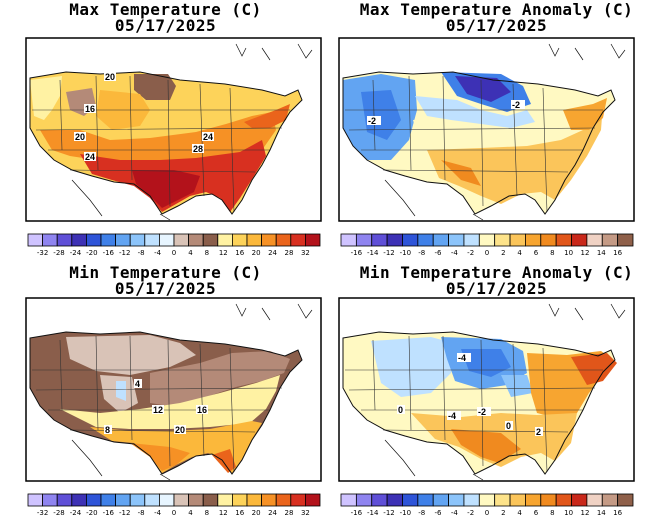  What do you see at coordinates (208, 137) in the screenshot?
I see `contour-label: 24` at bounding box center [208, 137].